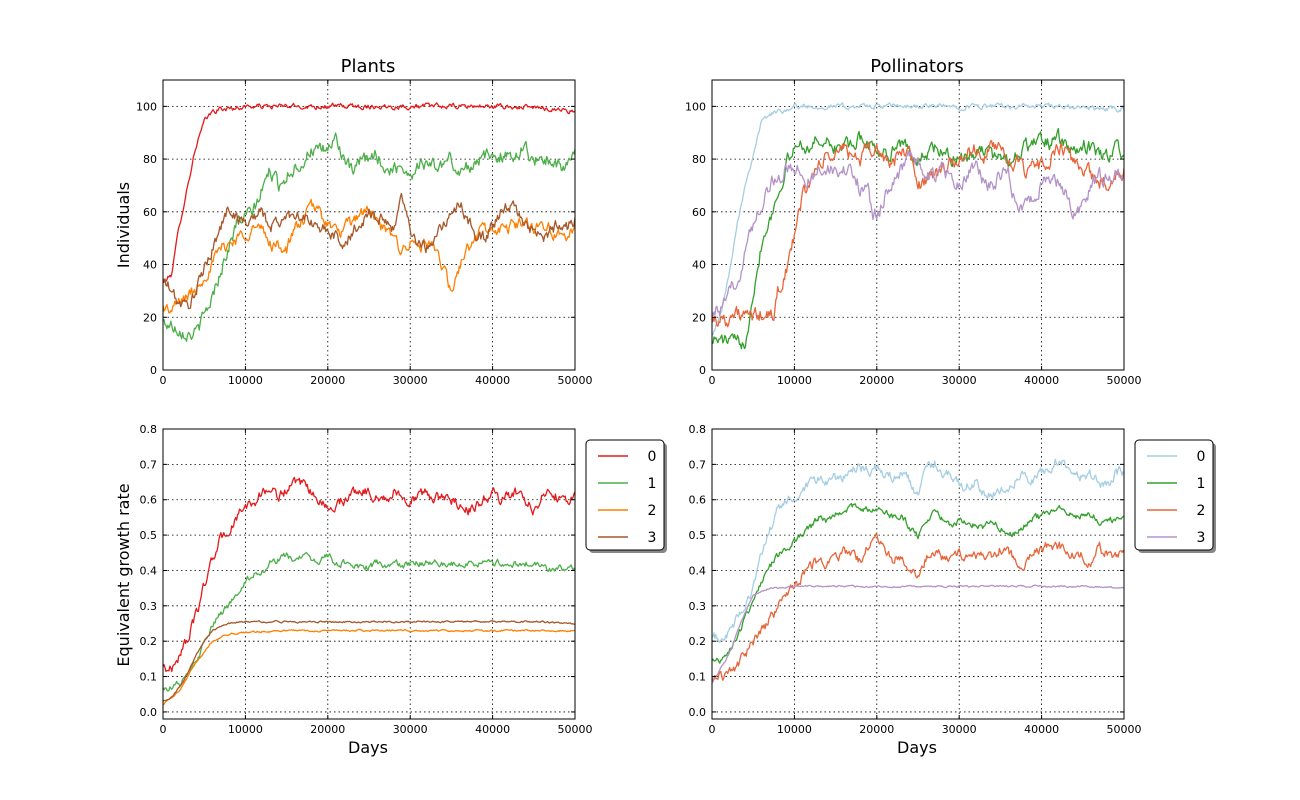  I want to click on plants-growth-ytick-label-1: 0.1, so click(149, 677).